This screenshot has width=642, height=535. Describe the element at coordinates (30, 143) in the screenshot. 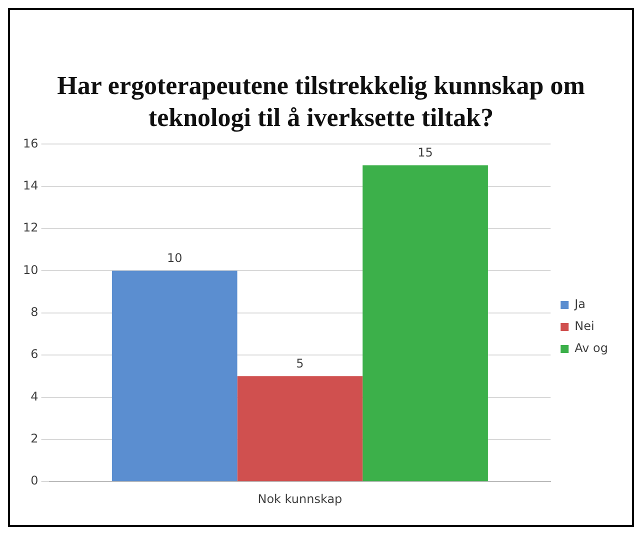

I see `y-tick-label: 16` at that location.